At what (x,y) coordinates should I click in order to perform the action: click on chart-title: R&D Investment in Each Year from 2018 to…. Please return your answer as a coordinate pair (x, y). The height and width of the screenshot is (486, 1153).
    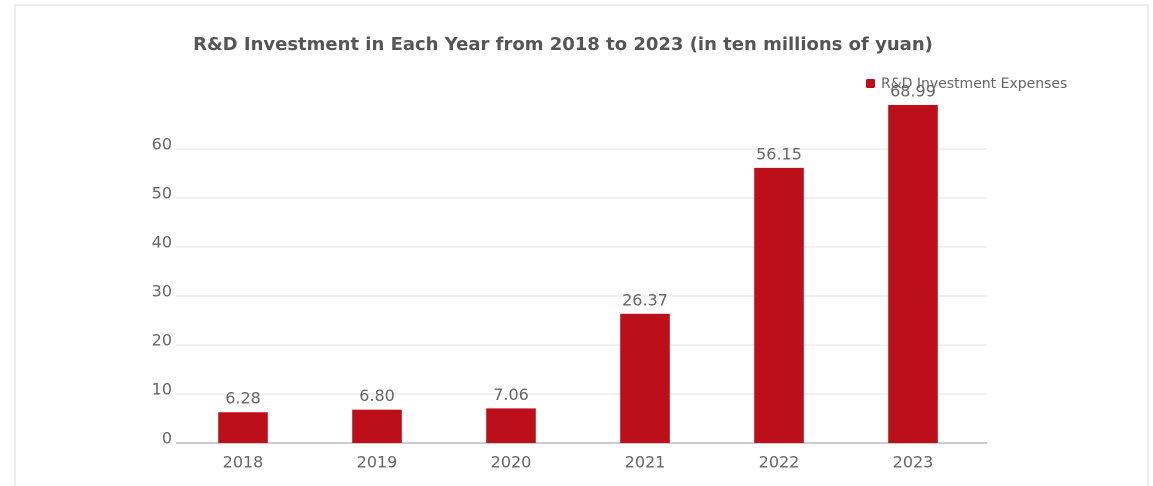
    Looking at the image, I should click on (563, 44).